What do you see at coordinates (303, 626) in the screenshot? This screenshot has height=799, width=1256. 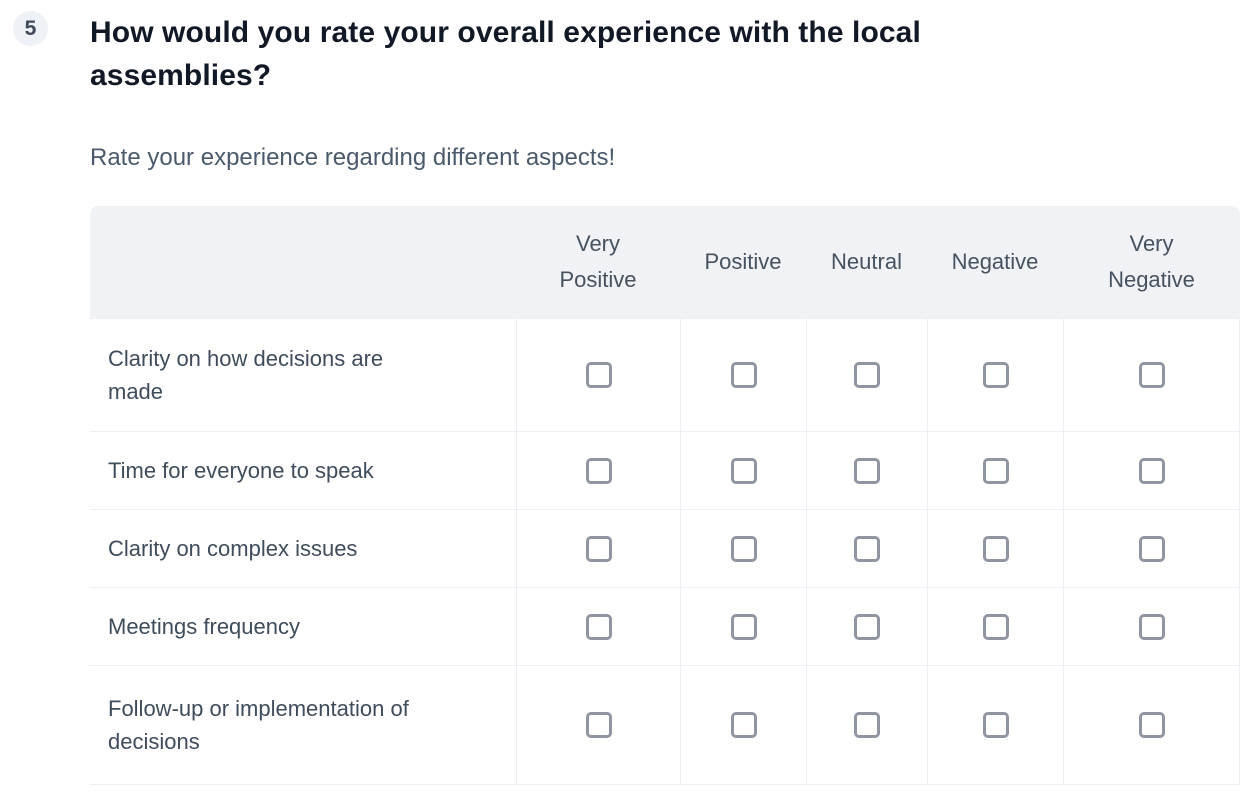 I see `matrix-row-label: Meetings frequency` at bounding box center [303, 626].